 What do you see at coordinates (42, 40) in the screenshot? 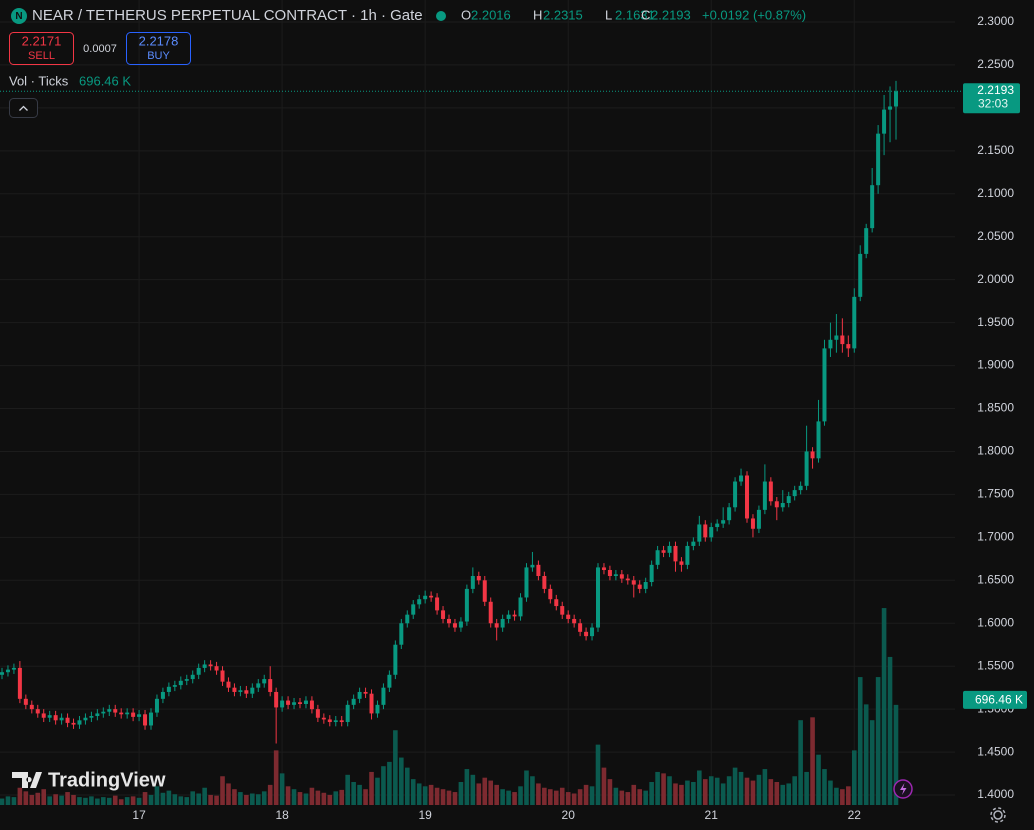
I see `sell-price: 2.2171` at bounding box center [42, 40].